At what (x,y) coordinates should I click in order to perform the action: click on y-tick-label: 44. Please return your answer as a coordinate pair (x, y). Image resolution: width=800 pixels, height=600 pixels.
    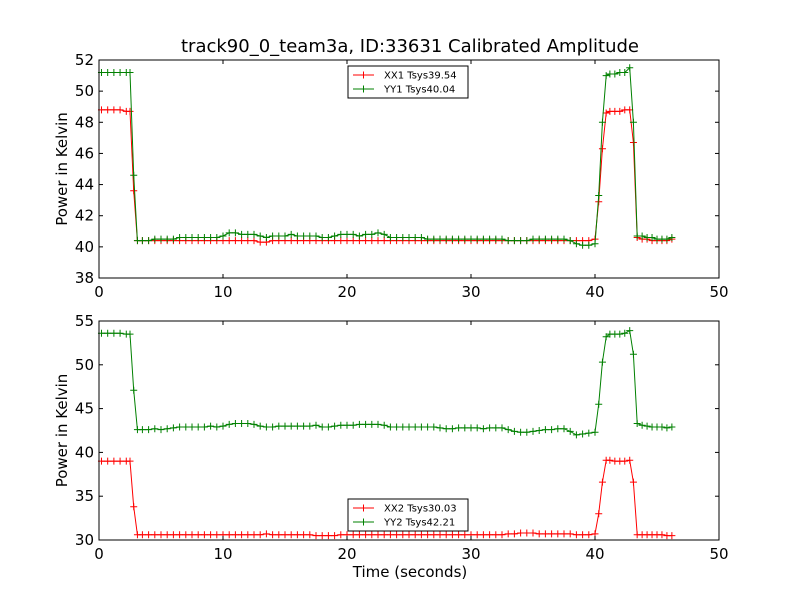
    Looking at the image, I should click on (84, 185).